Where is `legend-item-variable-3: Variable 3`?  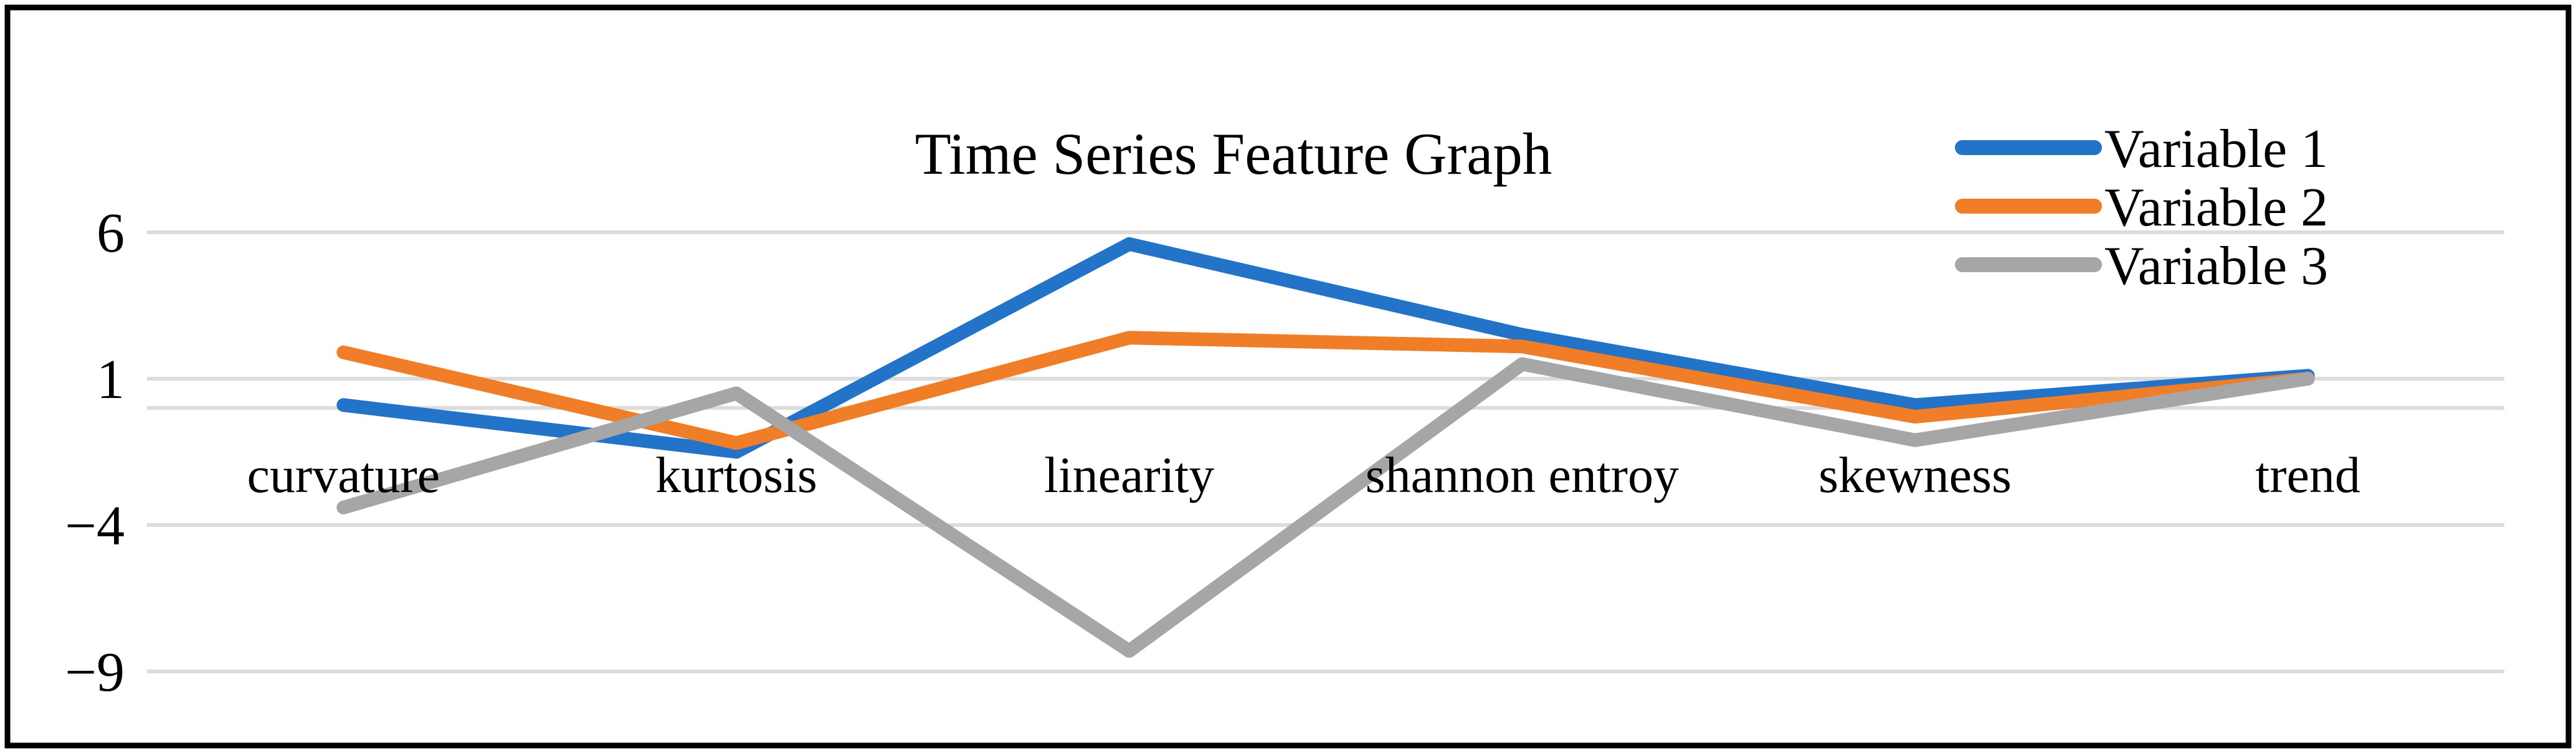
legend-item-variable-3: Variable 3 is located at coordinates (2141, 266).